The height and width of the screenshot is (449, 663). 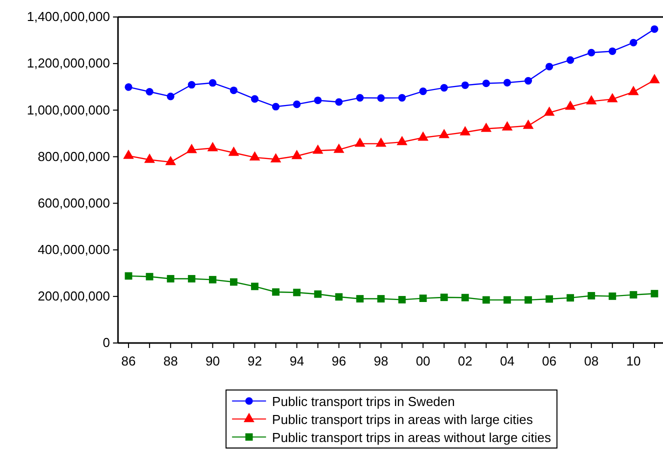 What do you see at coordinates (68, 16) in the screenshot?
I see `y-tick-label: 1,400,000,000` at bounding box center [68, 16].